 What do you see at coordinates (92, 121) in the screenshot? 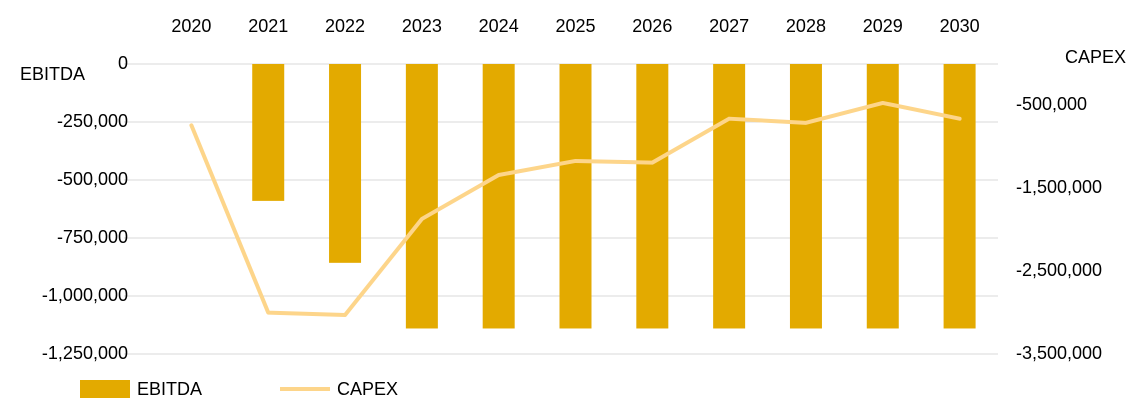
I see `y-tick-label: -250,000` at bounding box center [92, 121].